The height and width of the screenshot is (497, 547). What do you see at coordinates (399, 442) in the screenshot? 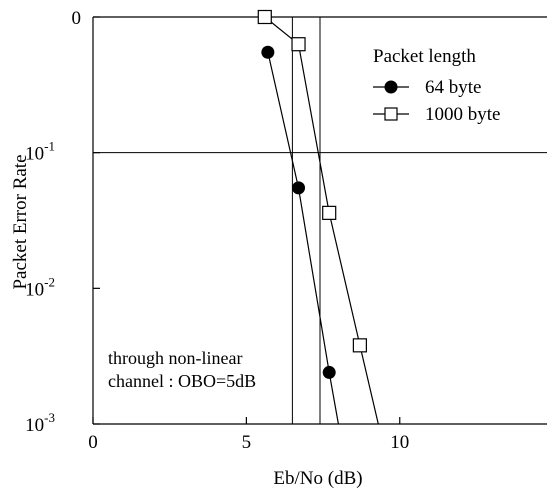
I see `x-tick-label-2: 10` at bounding box center [399, 442].